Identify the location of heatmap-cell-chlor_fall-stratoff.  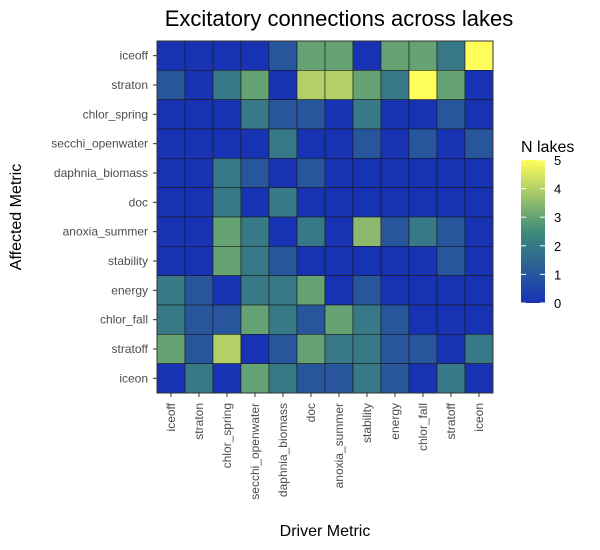
(451, 319).